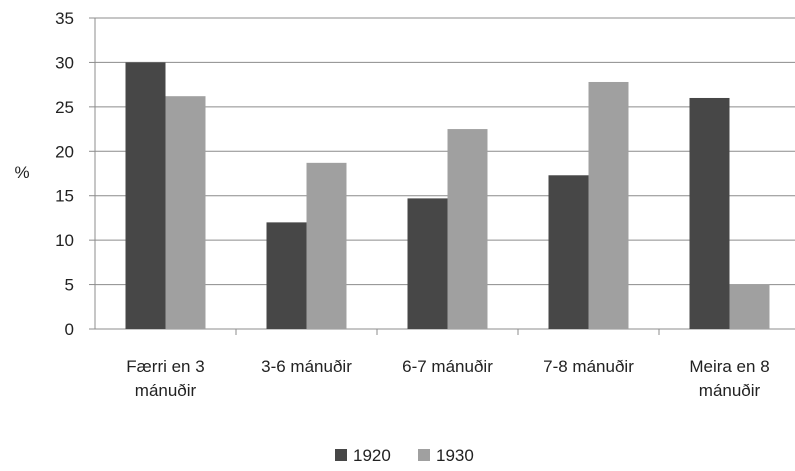 The image size is (795, 471). I want to click on legend-swatch-1920, so click(341, 455).